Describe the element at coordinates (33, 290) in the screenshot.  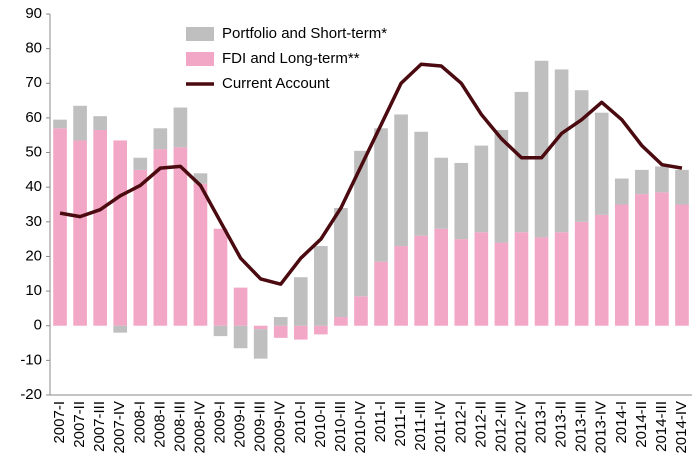
I see `y-tick-label: 10` at that location.